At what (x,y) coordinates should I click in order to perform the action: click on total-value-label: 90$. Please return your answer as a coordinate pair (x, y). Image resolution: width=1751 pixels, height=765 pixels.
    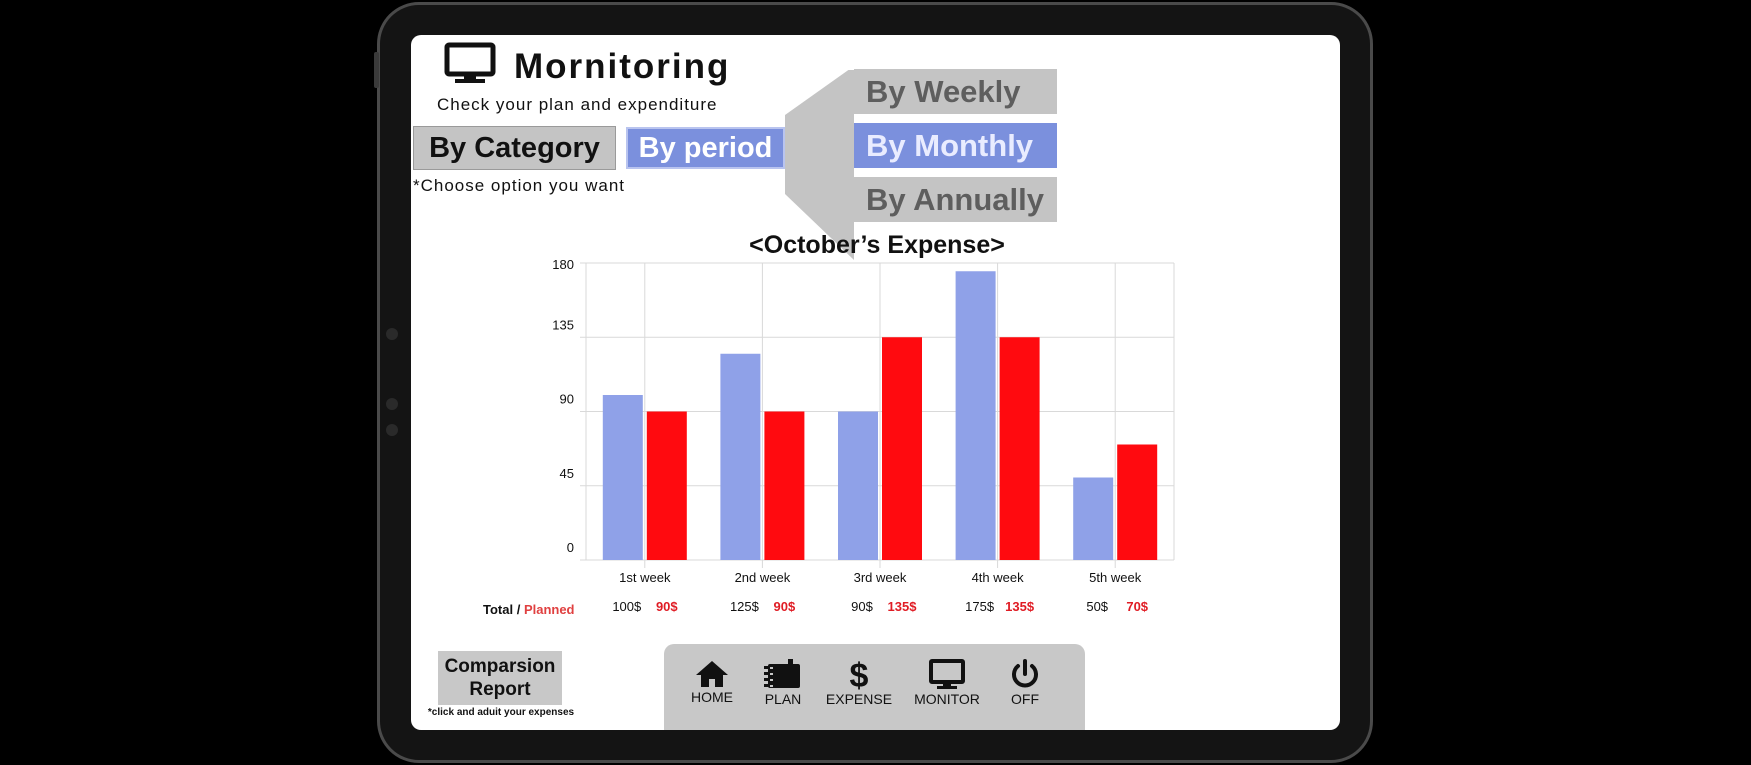
    Looking at the image, I should click on (862, 606).